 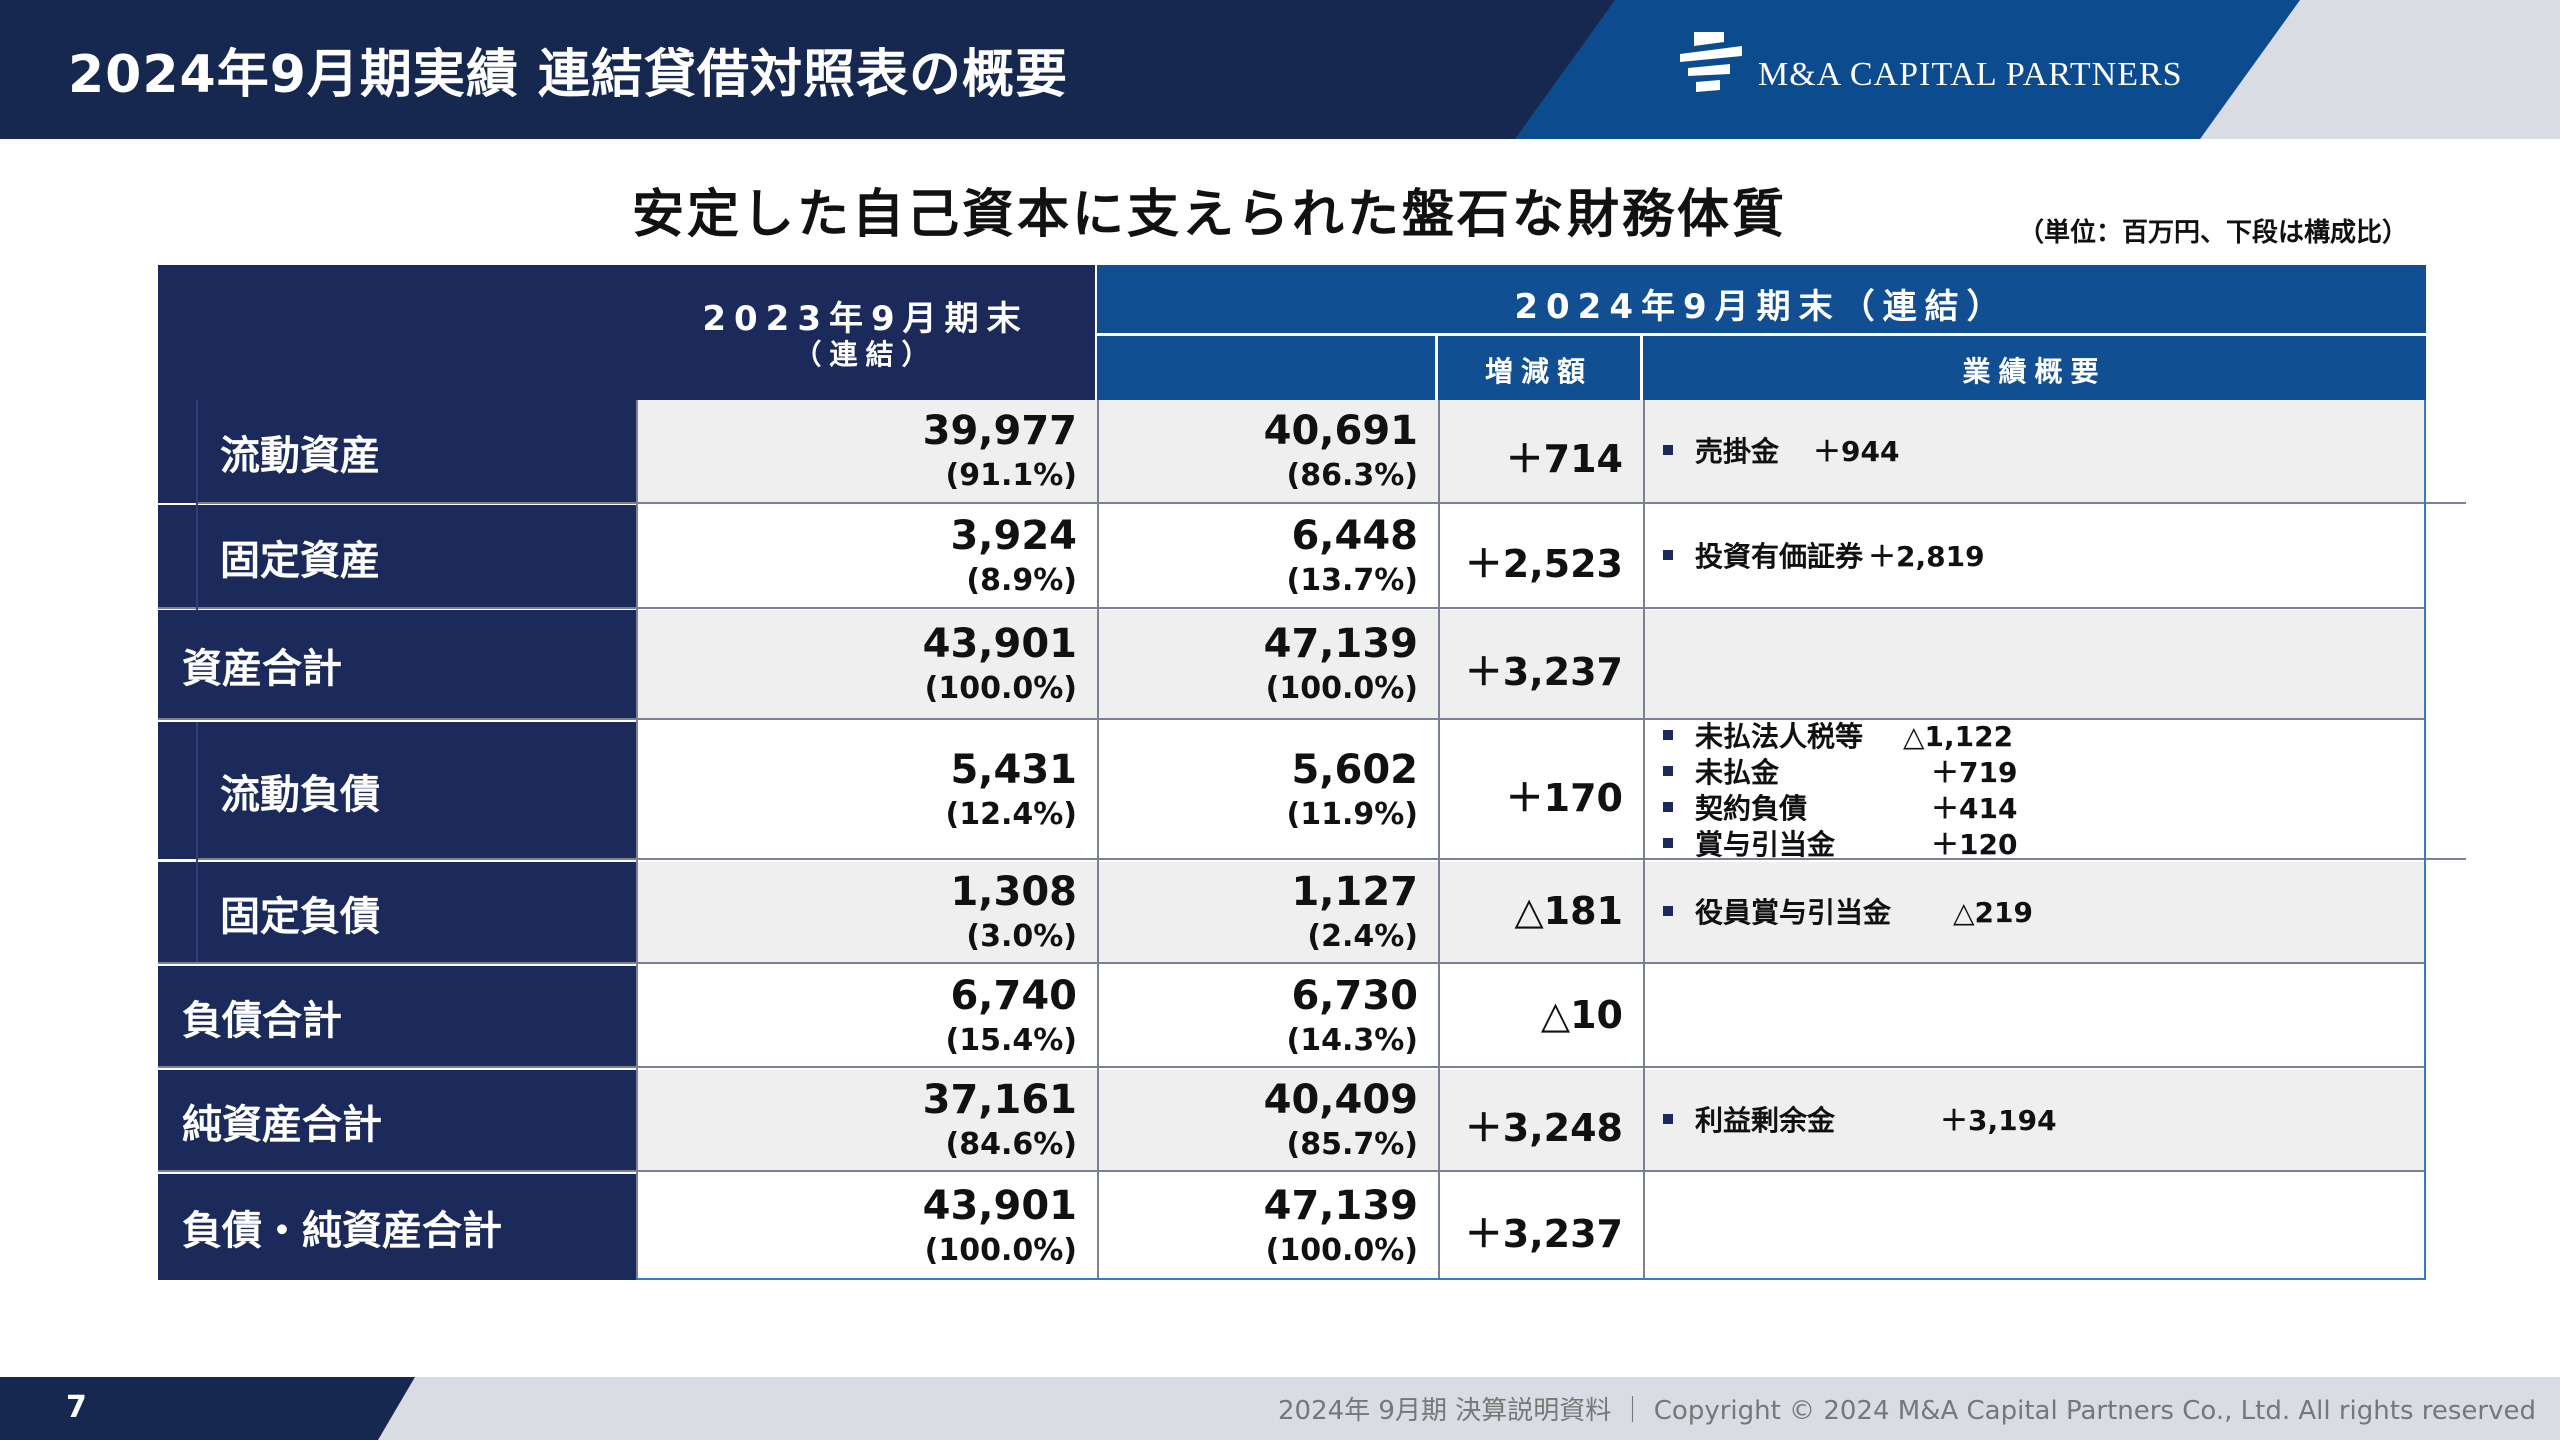 I want to click on cell-diff: ＋3,237, so click(x=1540, y=664).